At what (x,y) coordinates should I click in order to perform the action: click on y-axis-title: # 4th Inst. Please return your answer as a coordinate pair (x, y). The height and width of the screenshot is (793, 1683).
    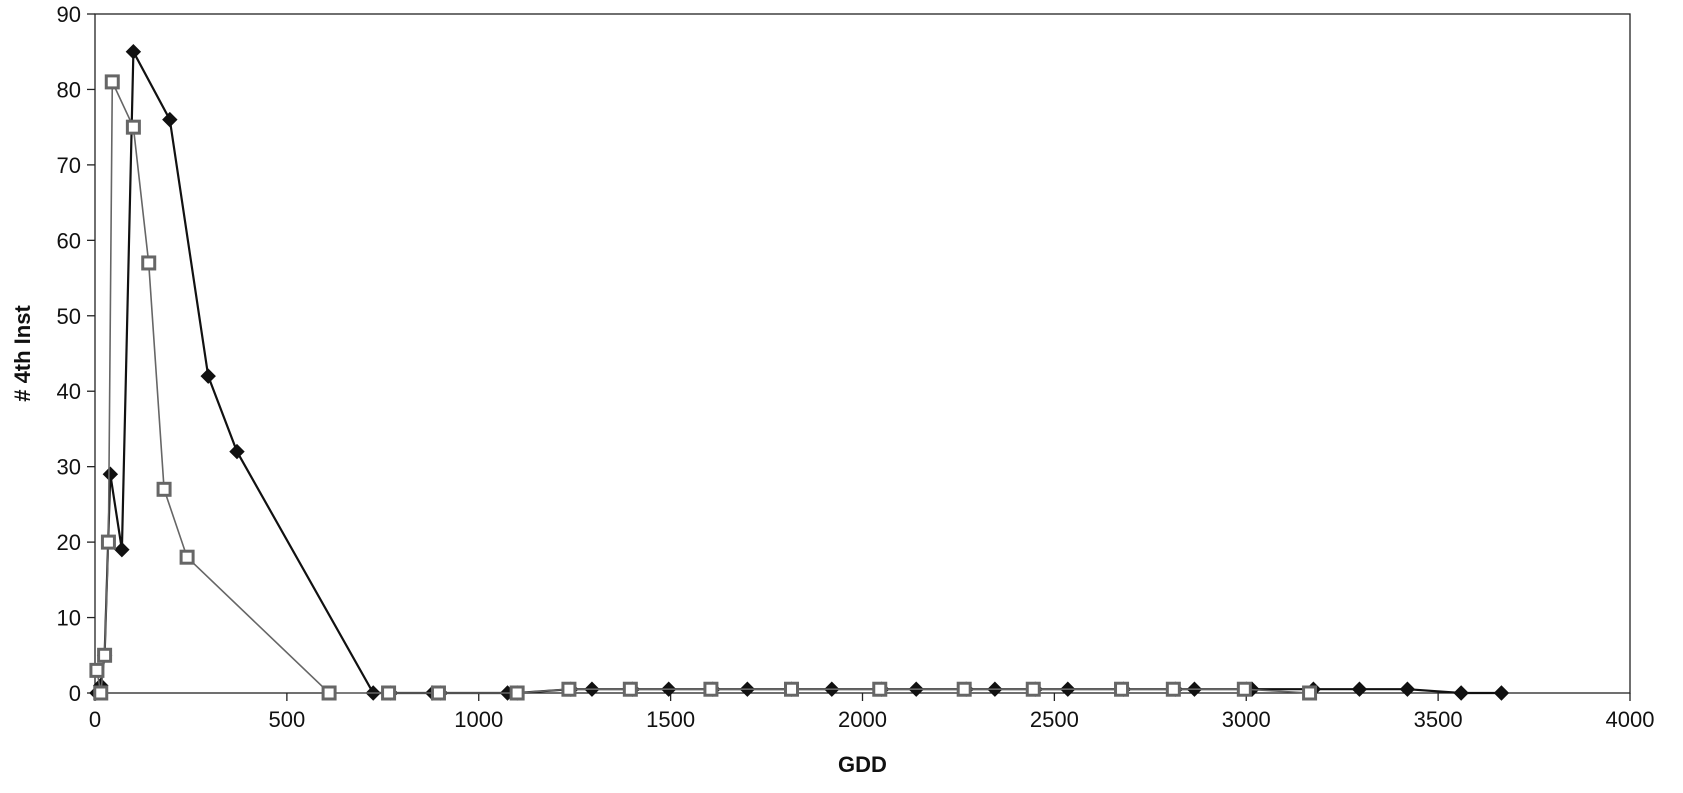
    Looking at the image, I should click on (22, 353).